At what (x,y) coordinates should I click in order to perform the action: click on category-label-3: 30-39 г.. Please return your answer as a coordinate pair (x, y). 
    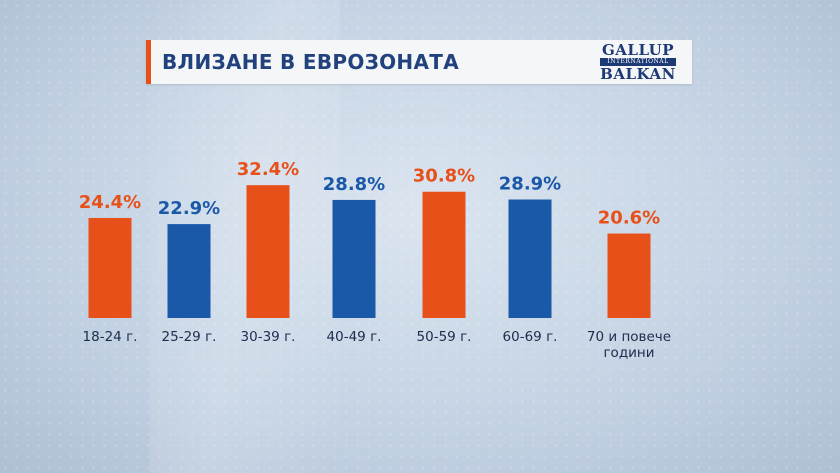
    Looking at the image, I should click on (268, 337).